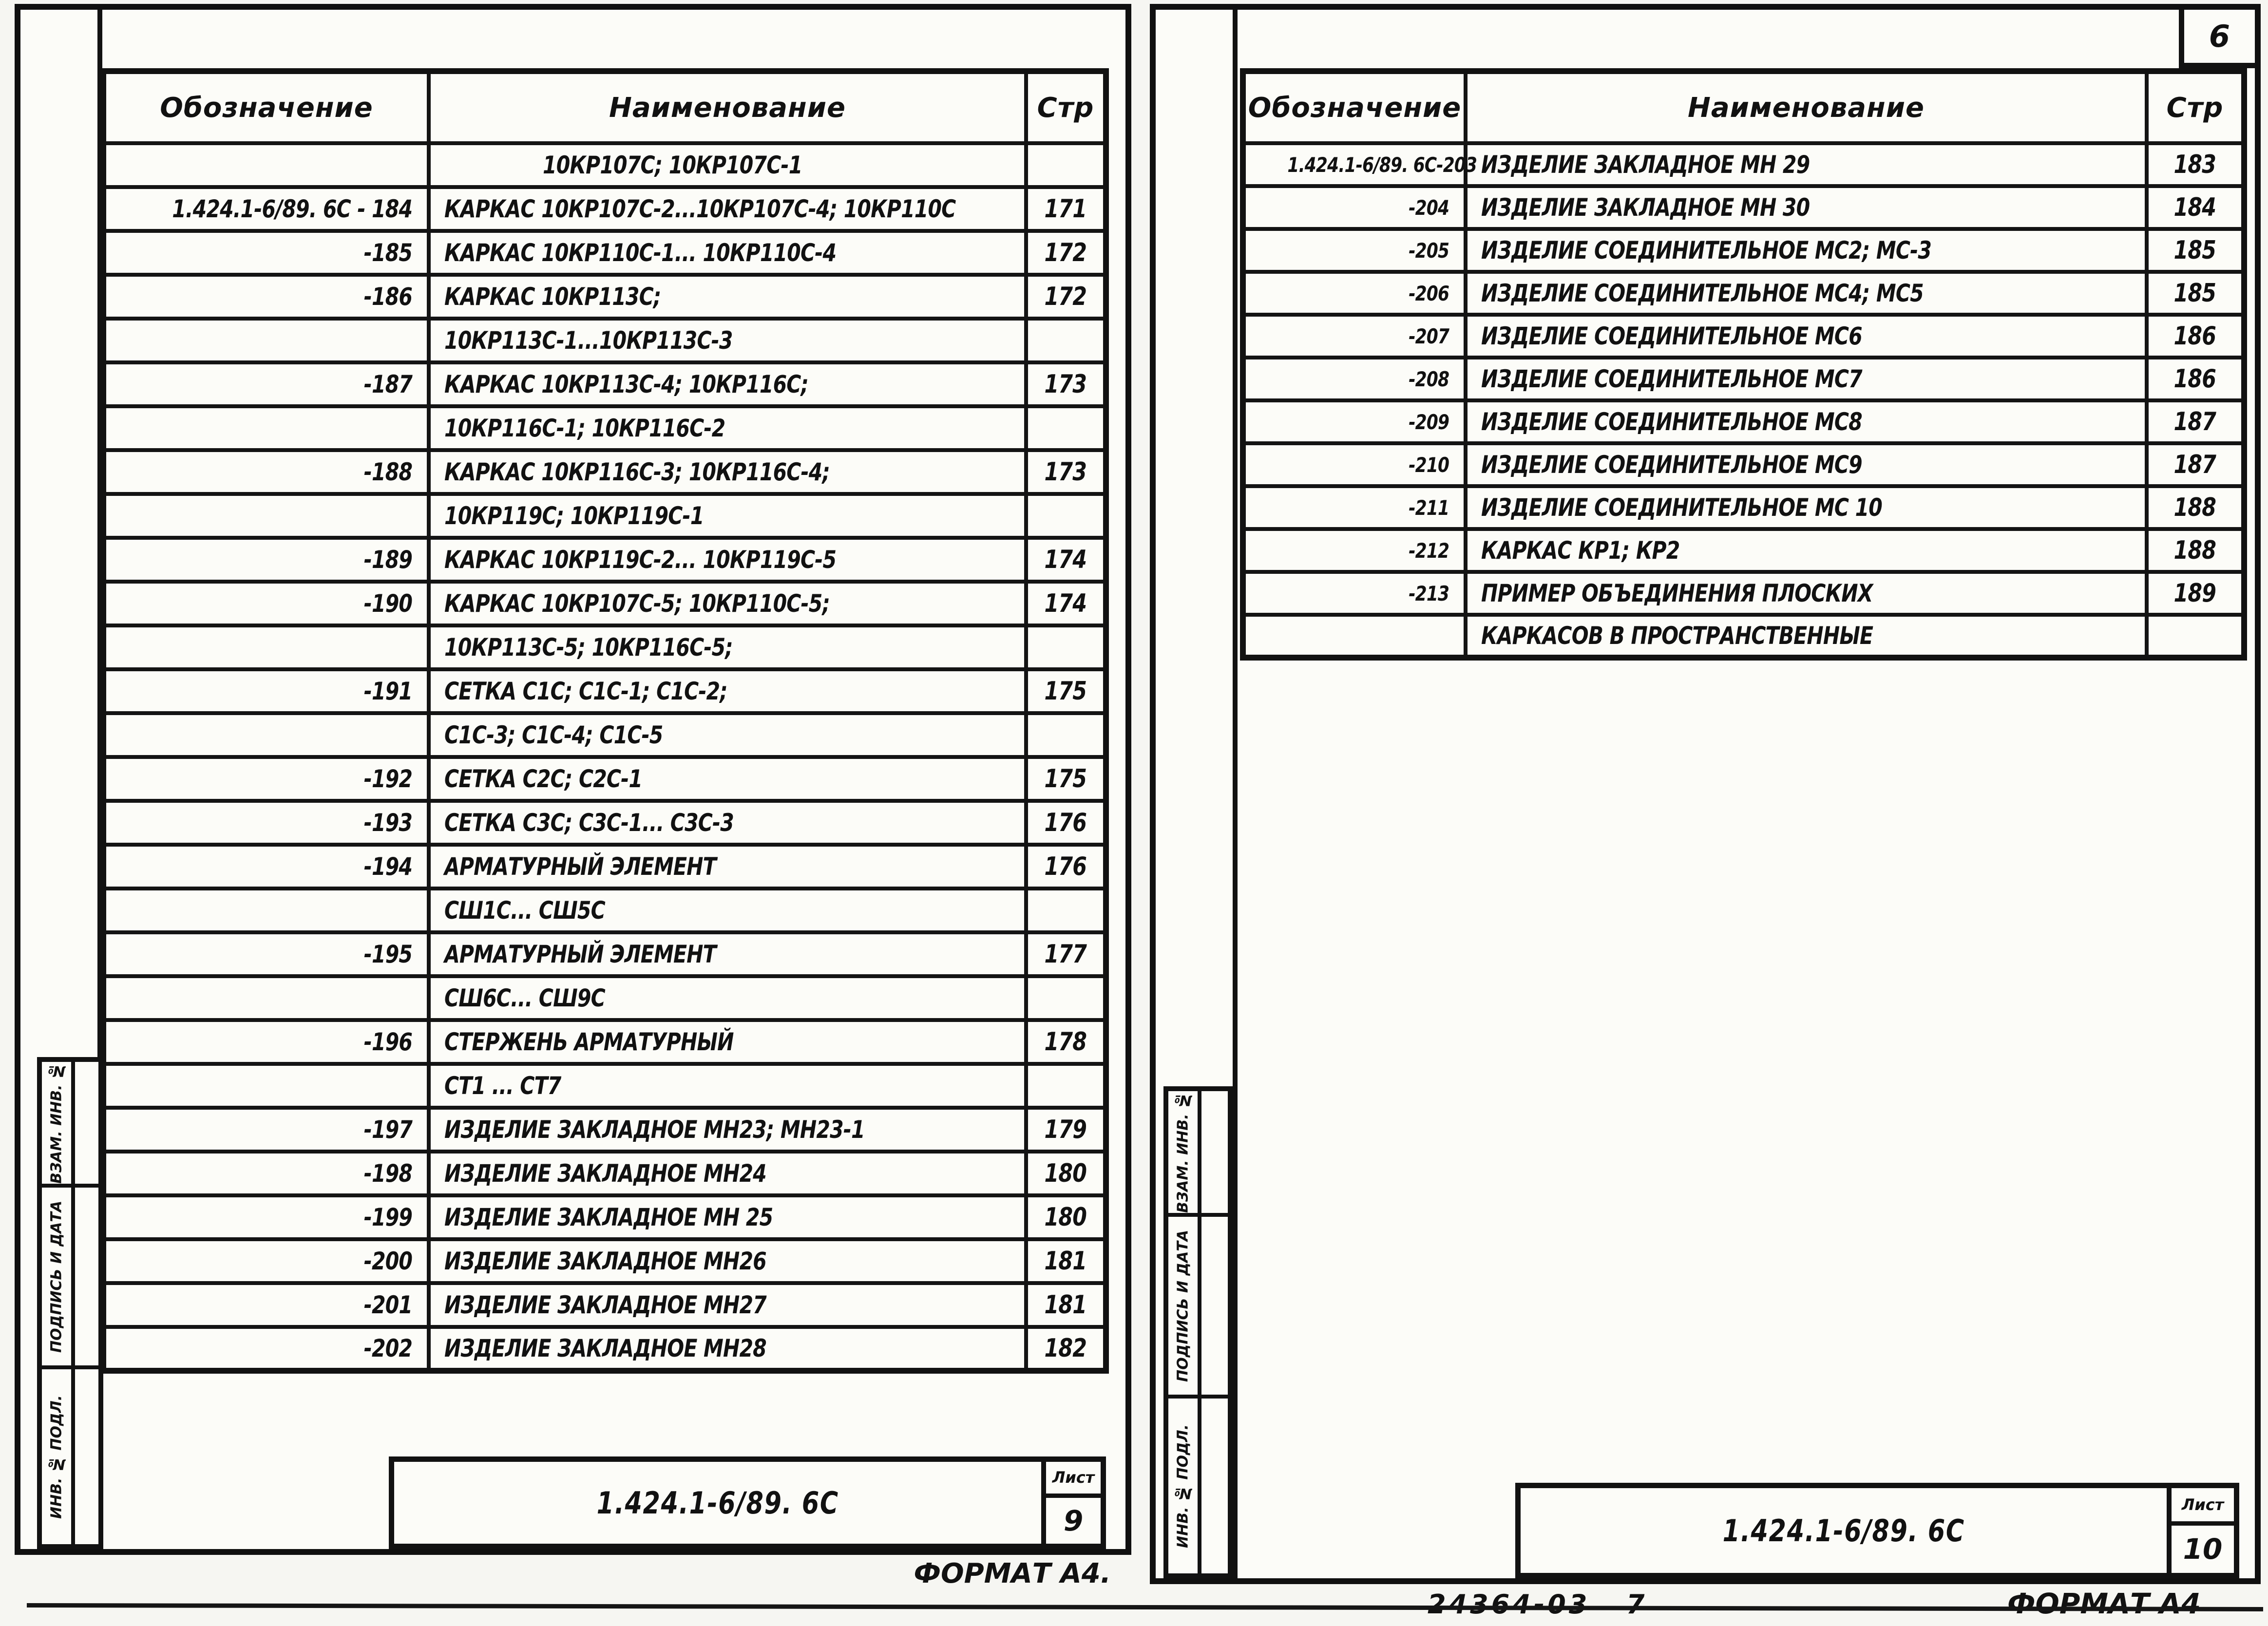 This screenshot has height=1626, width=2268. What do you see at coordinates (727, 1129) in the screenshot?
I see `name-cell: Изделие закладное МН23; МН23-1` at bounding box center [727, 1129].